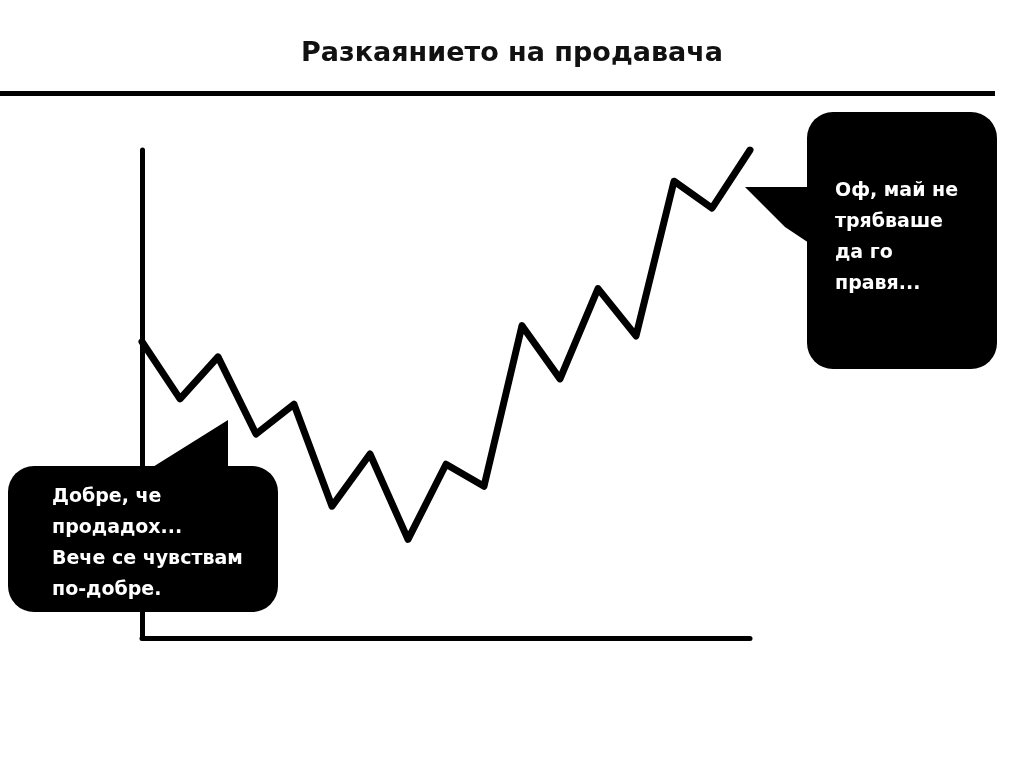  I want to click on annotation: Добре, че продадох... Вече се чувствам по-добре., so click(143, 539).